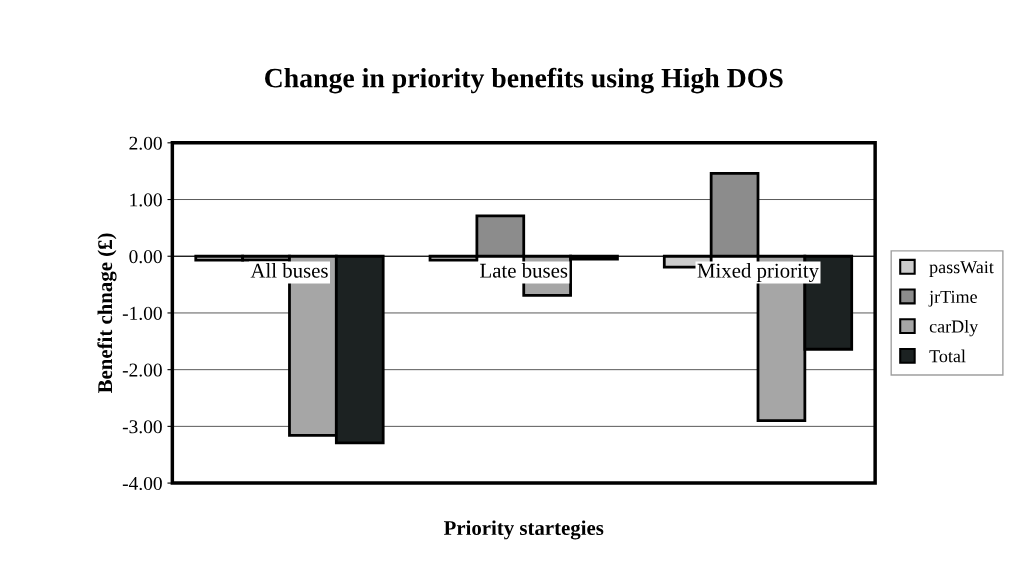  I want to click on y-tick-label: -3.00, so click(142, 427).